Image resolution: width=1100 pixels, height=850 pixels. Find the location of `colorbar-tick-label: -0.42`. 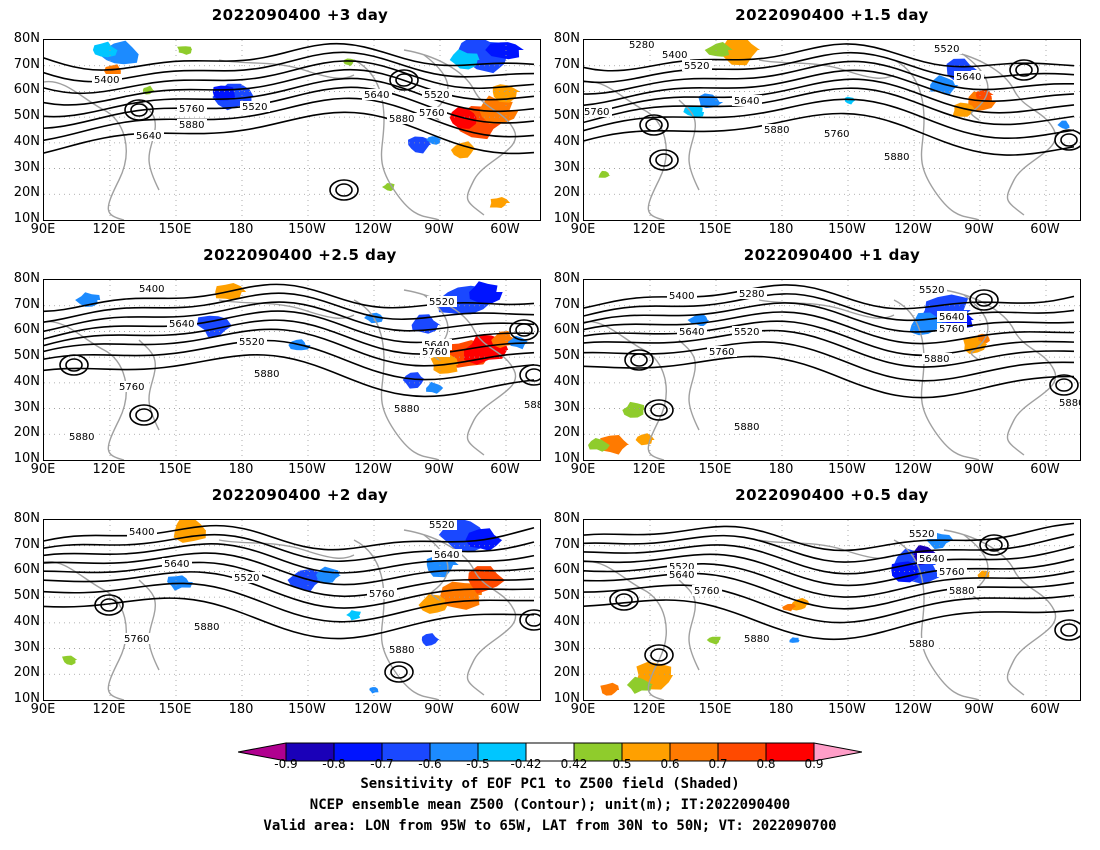

colorbar-tick-label: -0.42 is located at coordinates (526, 764).